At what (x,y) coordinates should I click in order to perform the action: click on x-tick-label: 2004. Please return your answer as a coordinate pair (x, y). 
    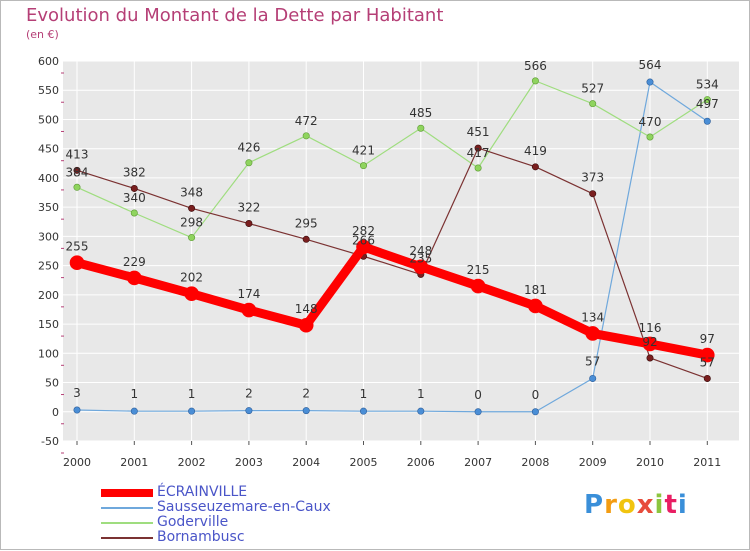
    Looking at the image, I should click on (306, 462).